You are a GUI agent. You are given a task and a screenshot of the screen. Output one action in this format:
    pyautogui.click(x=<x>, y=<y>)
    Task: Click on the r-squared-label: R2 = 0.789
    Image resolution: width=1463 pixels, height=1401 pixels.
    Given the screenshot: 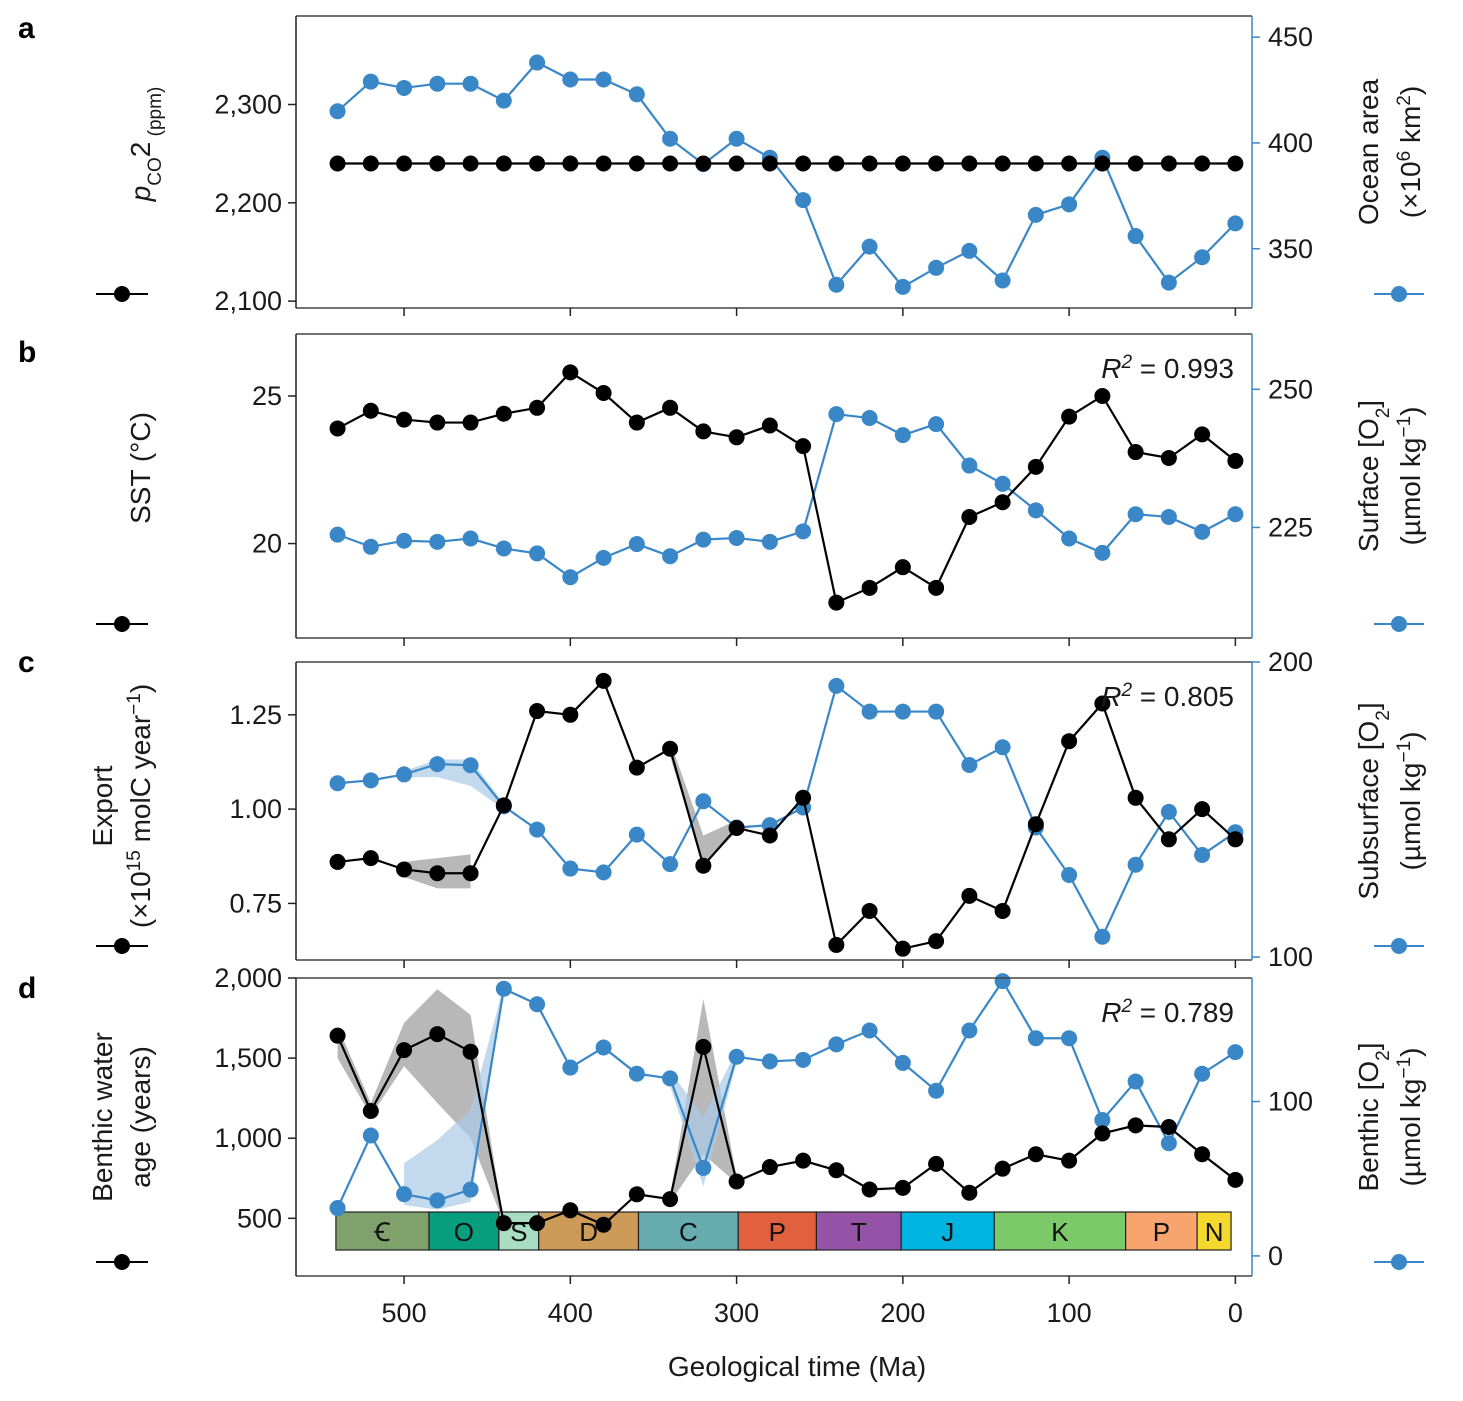 What is the action you would take?
    pyautogui.click(x=1167, y=1012)
    